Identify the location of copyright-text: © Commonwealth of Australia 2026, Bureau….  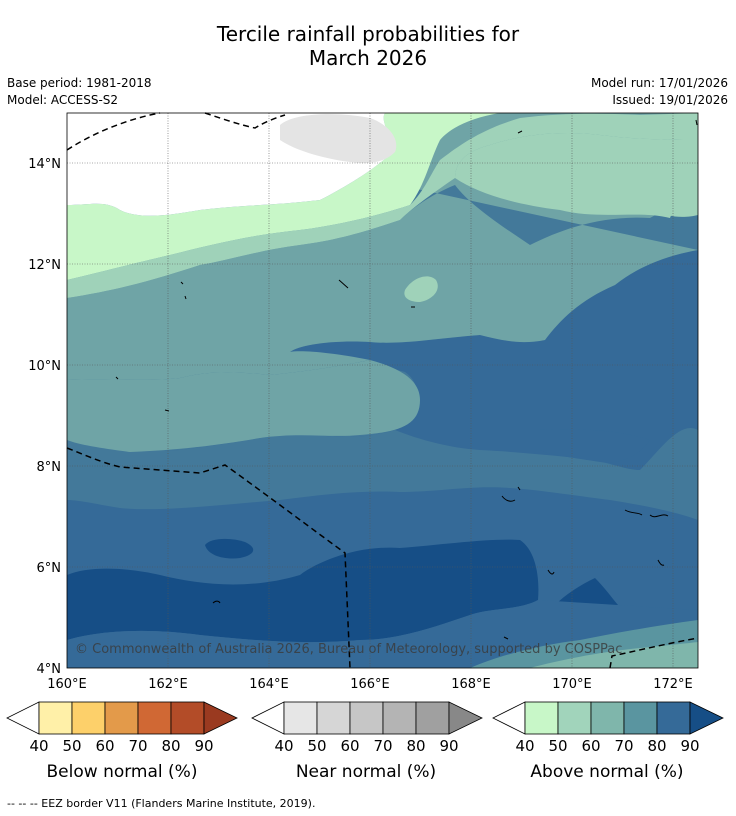
(348, 649).